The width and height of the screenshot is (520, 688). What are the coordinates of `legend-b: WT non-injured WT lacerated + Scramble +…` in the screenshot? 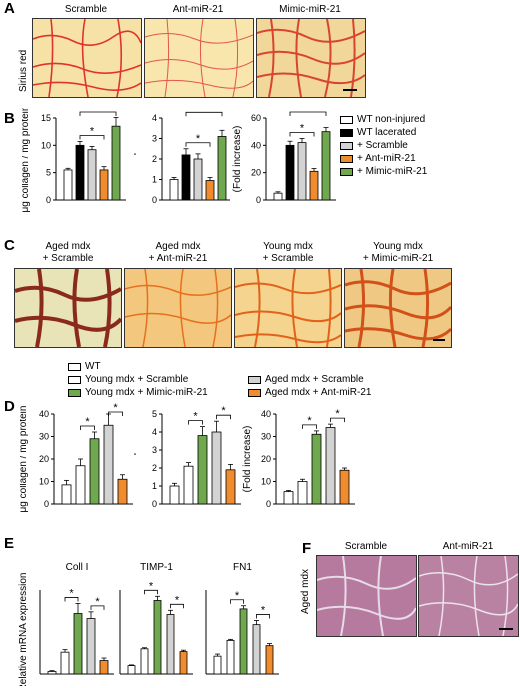 It's located at (383, 145).